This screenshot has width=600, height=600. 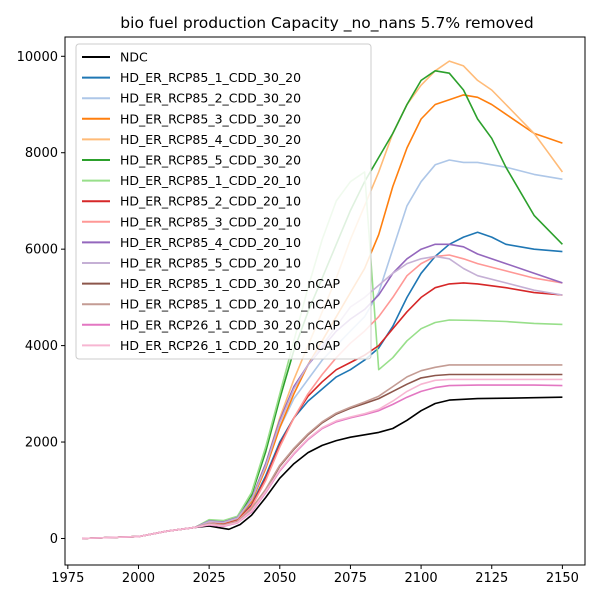 I want to click on legend-label-6: HD_ER_RCP85_5_CDD_30_20, so click(x=210, y=160).